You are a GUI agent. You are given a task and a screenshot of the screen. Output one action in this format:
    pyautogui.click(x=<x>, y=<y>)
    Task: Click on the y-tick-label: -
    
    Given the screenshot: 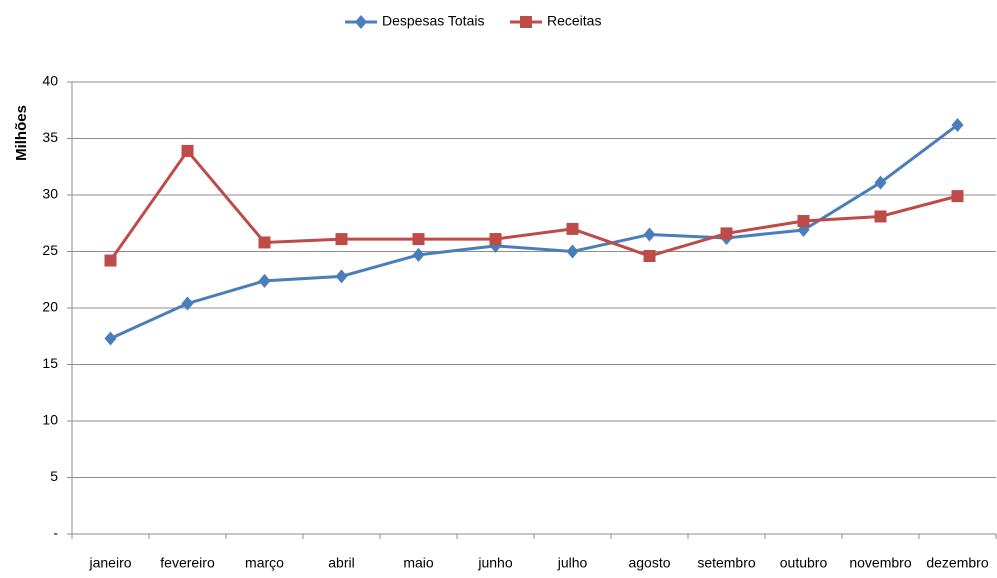 What is the action you would take?
    pyautogui.click(x=55, y=533)
    